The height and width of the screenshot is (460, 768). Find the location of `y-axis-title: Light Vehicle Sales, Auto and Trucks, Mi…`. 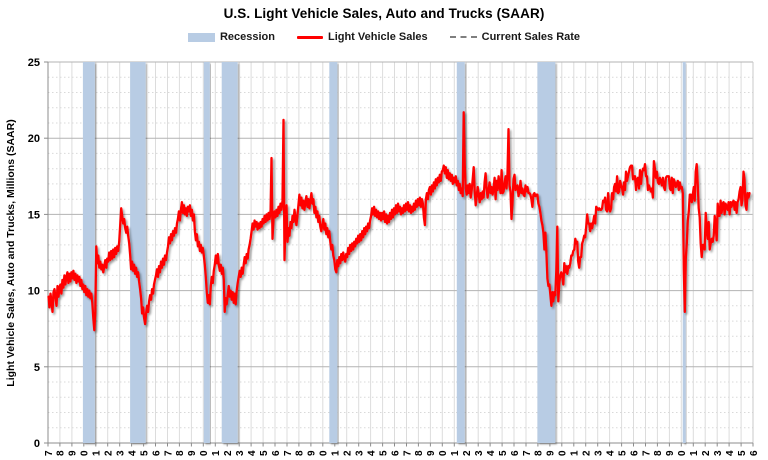

y-axis-title: Light Vehicle Sales, Auto and Trucks, Mi… is located at coordinates (11, 252).